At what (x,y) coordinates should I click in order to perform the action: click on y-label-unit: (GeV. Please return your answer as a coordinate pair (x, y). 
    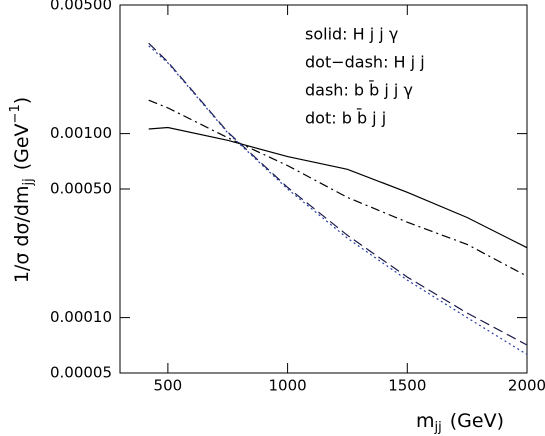
    Looking at the image, I should click on (22, 146).